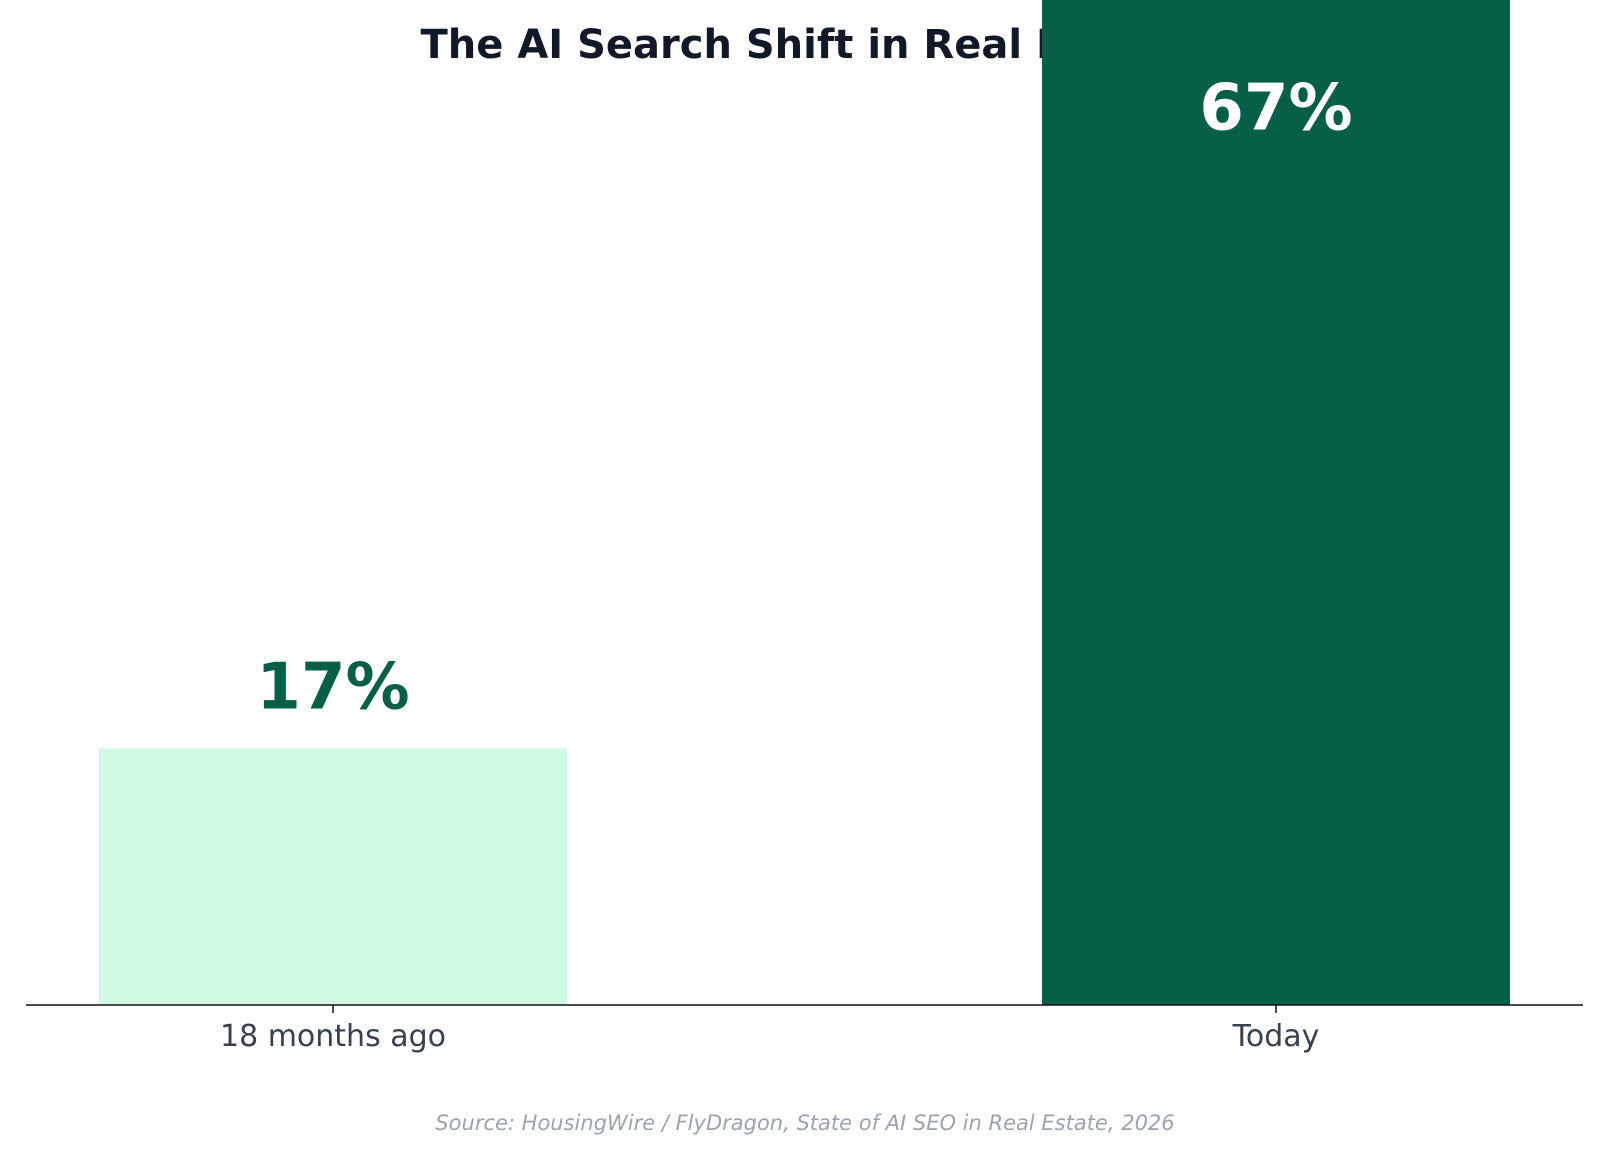  Describe the element at coordinates (769, 1029) in the screenshot. I see `ticks-layer: 18 months ago Today` at that location.